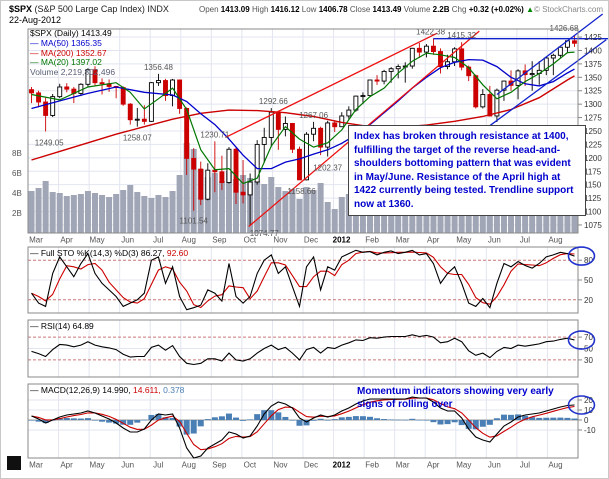 This screenshot has height=479, width=609. Describe the element at coordinates (303, 350) in the screenshot. I see `rsi-line` at that location.